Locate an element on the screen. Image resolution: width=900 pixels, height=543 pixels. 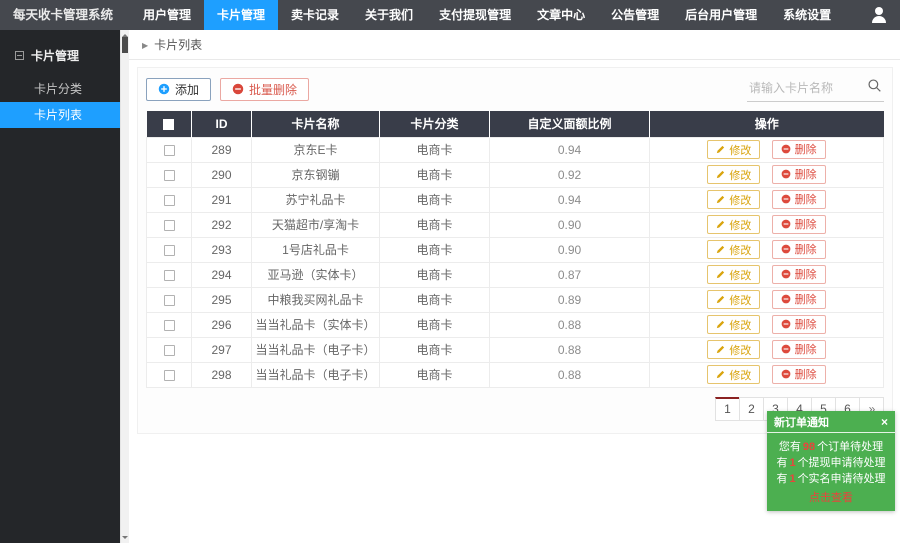
search-box is located at coordinates (815, 89).